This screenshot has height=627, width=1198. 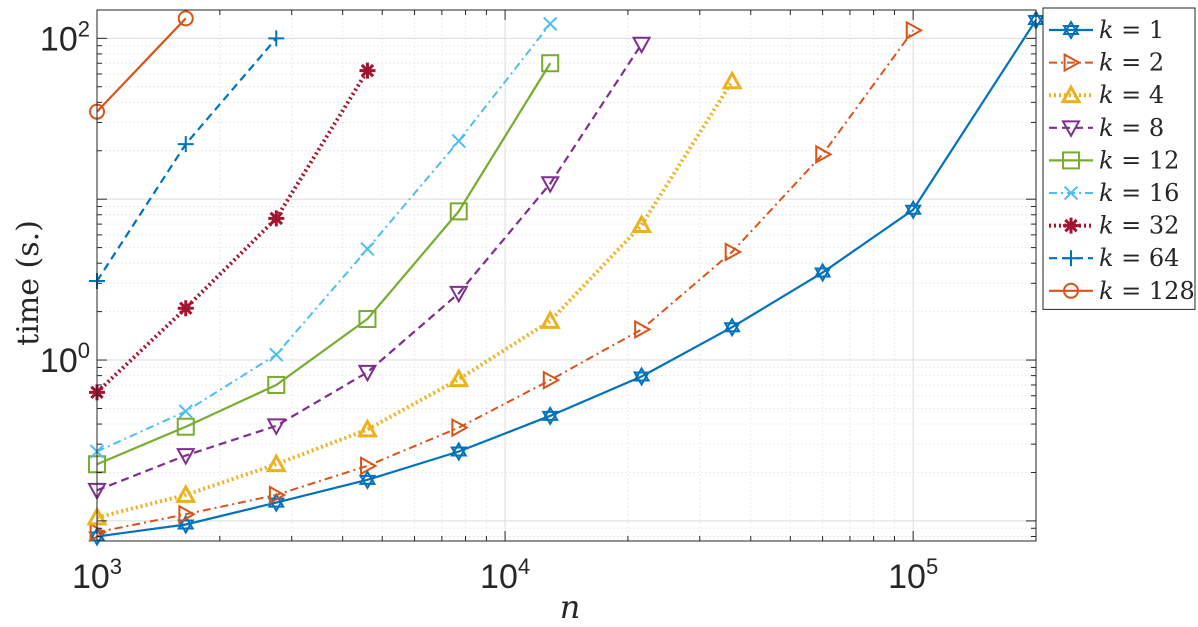 I want to click on legend-item: k = 1, so click(x=1106, y=30).